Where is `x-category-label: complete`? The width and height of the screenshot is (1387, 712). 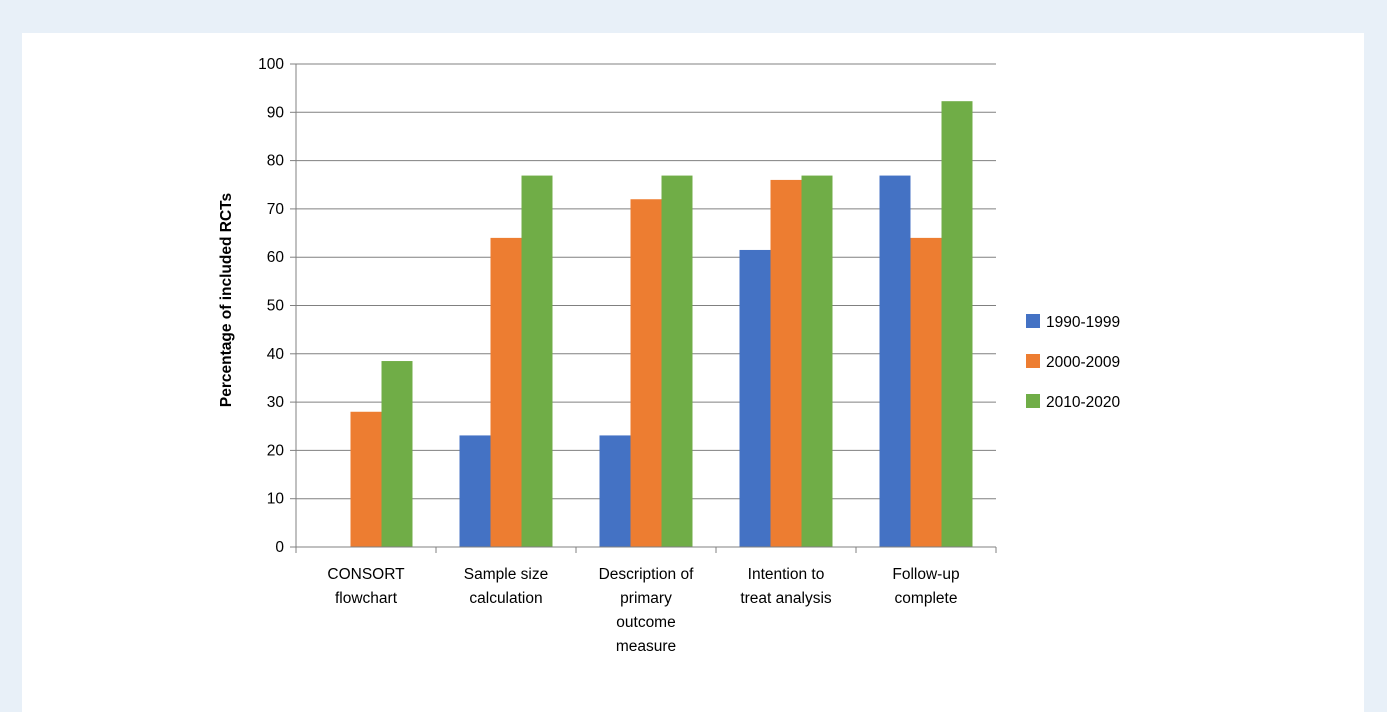
x-category-label: complete is located at coordinates (926, 598).